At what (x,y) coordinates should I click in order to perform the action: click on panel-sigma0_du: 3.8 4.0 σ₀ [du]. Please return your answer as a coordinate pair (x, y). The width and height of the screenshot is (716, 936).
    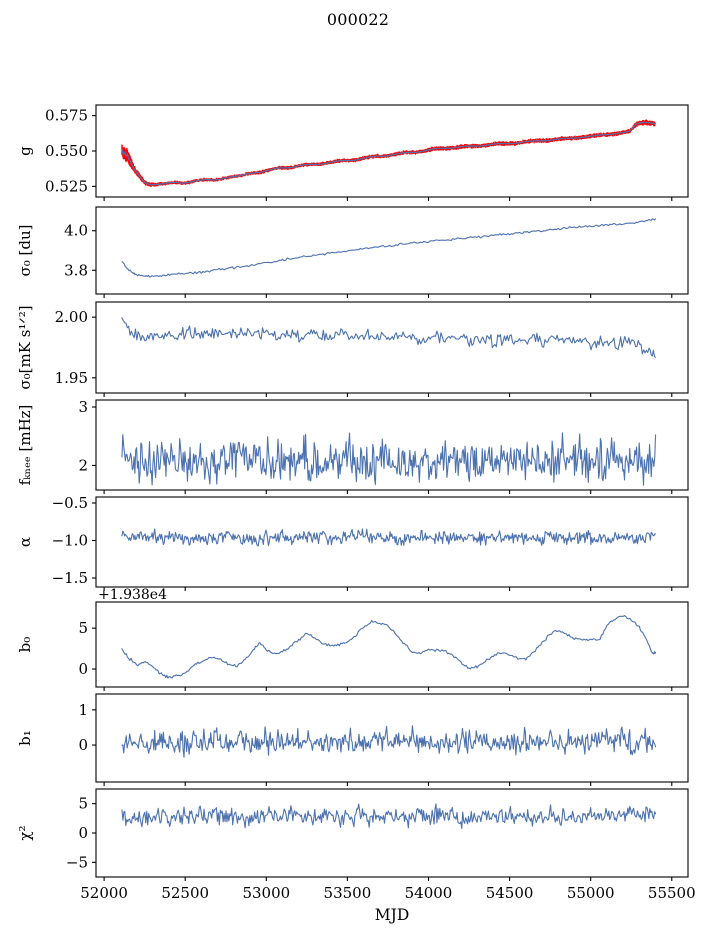
    Looking at the image, I should click on (352, 252).